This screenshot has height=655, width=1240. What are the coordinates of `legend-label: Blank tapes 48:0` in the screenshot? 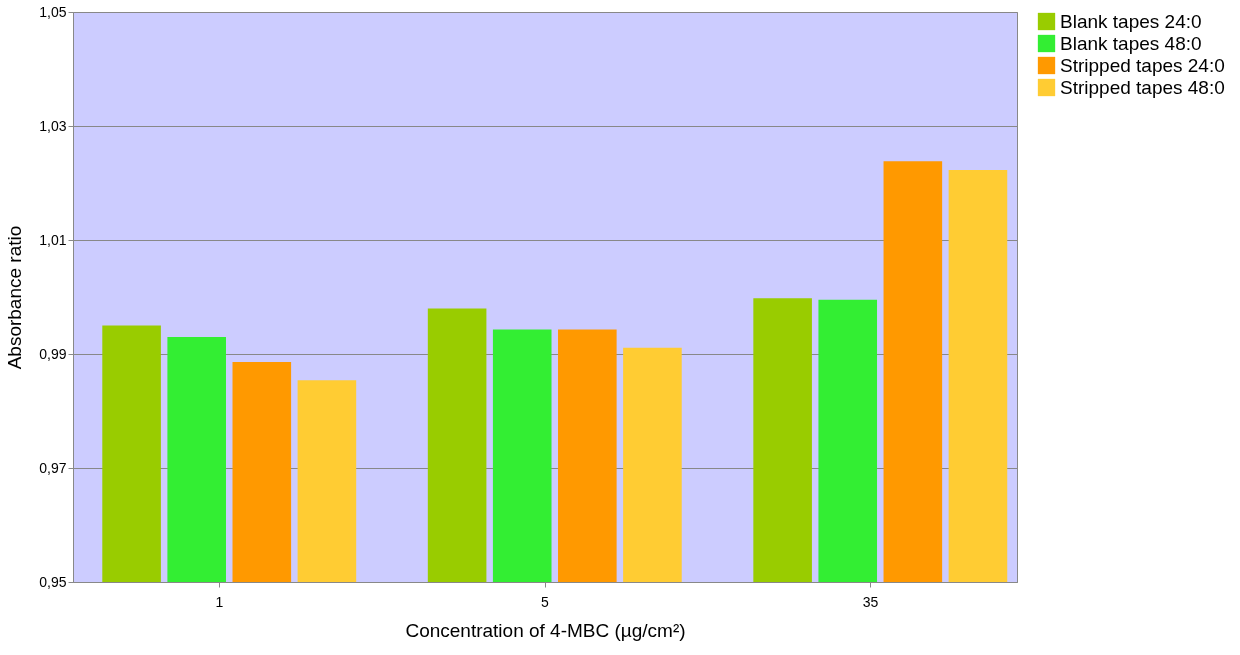 It's located at (1131, 43).